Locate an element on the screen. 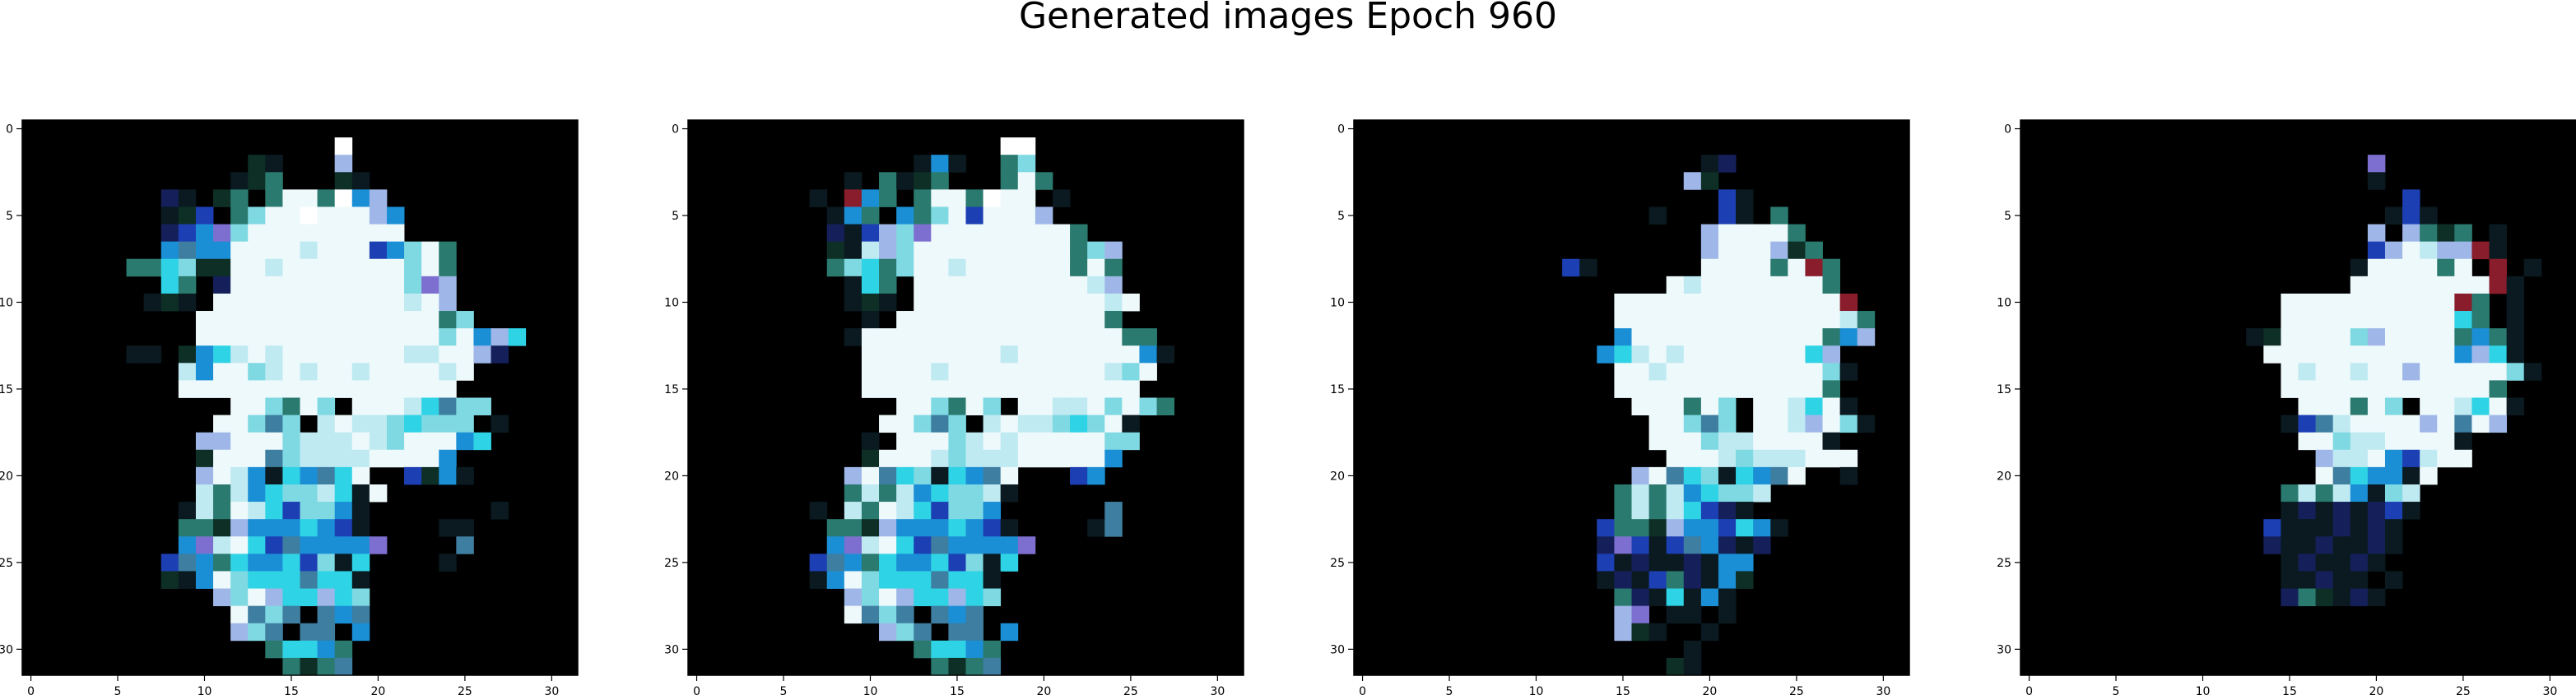 This screenshot has height=695, width=2576. y-tick-label: 30 is located at coordinates (6, 649).